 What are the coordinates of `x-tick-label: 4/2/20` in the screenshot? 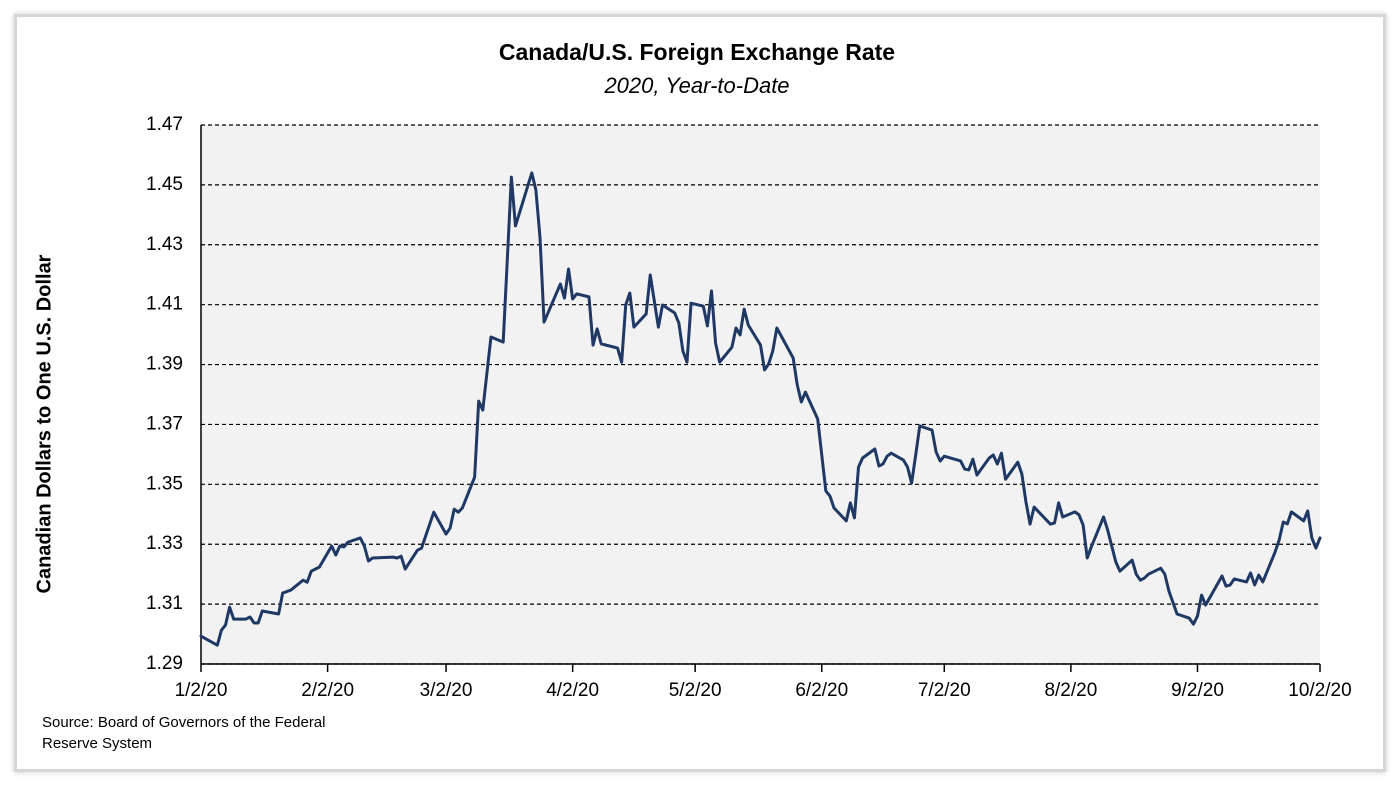 It's located at (572, 690).